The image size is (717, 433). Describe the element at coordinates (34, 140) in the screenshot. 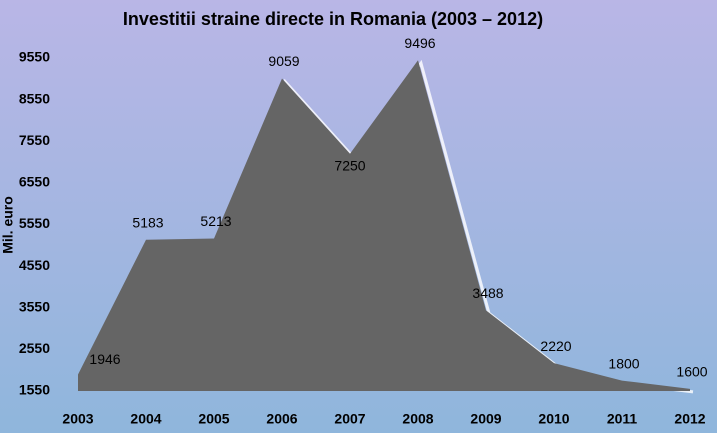

I see `y-tick-label: 7550` at that location.